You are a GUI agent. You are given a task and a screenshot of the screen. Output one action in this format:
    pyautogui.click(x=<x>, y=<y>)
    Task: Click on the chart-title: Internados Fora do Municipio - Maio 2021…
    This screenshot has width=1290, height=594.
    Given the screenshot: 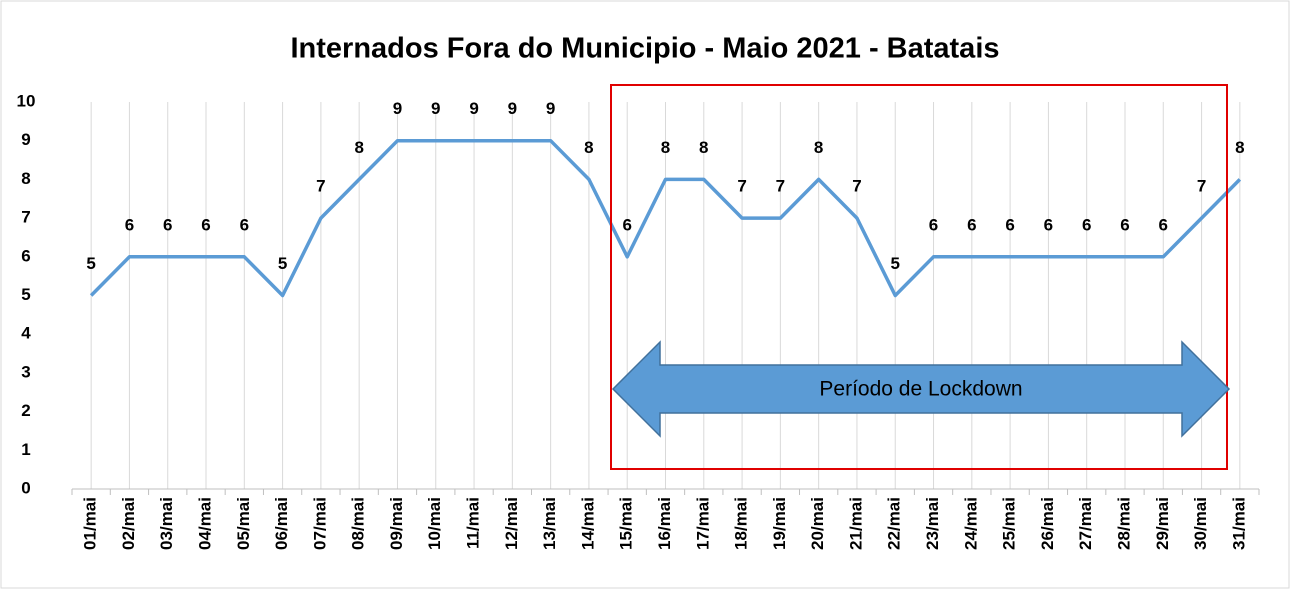 What is the action you would take?
    pyautogui.click(x=645, y=49)
    